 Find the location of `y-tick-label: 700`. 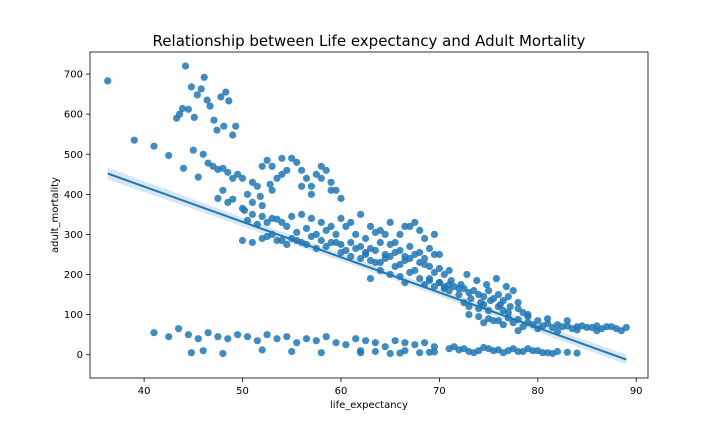

y-tick-label: 700 is located at coordinates (73, 75).